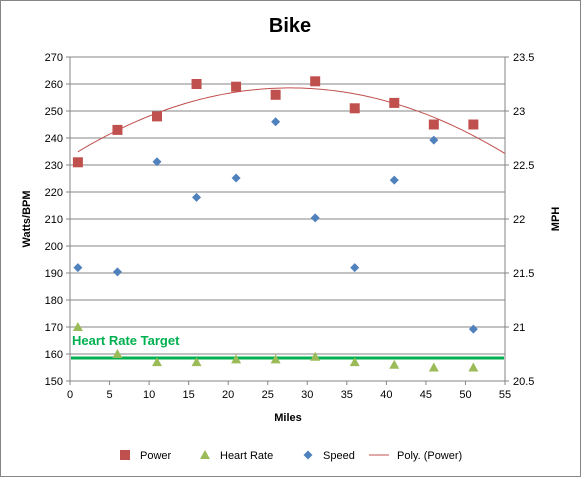 This screenshot has width=581, height=477. I want to click on x-tick-label: 20, so click(228, 395).